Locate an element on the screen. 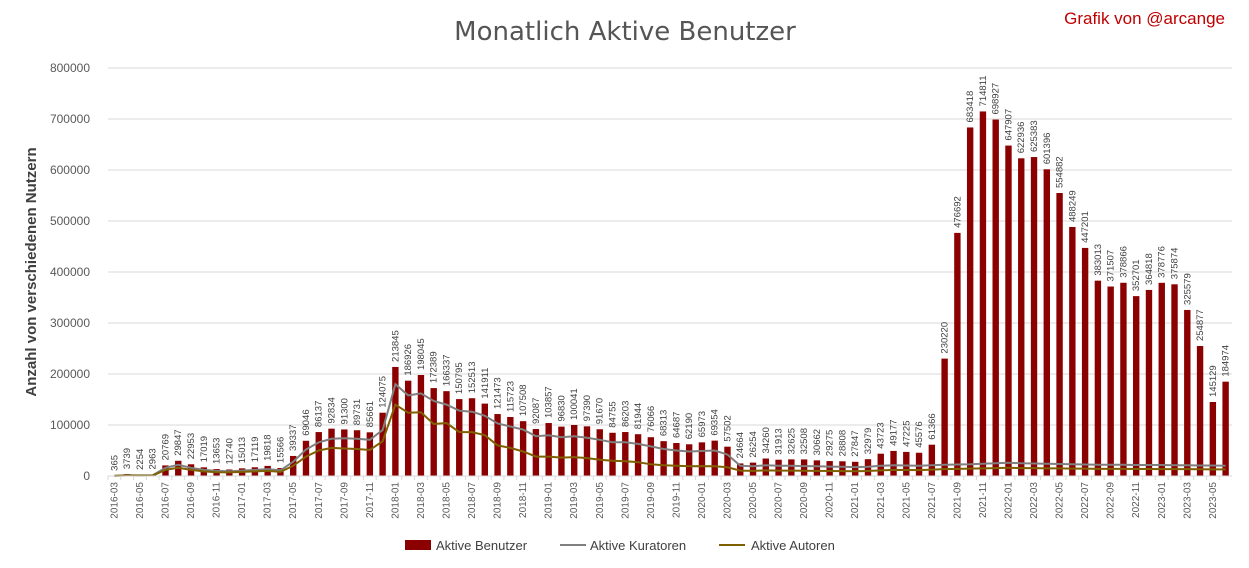 The height and width of the screenshot is (568, 1249). x-tick-label: 2021-11 is located at coordinates (983, 500).